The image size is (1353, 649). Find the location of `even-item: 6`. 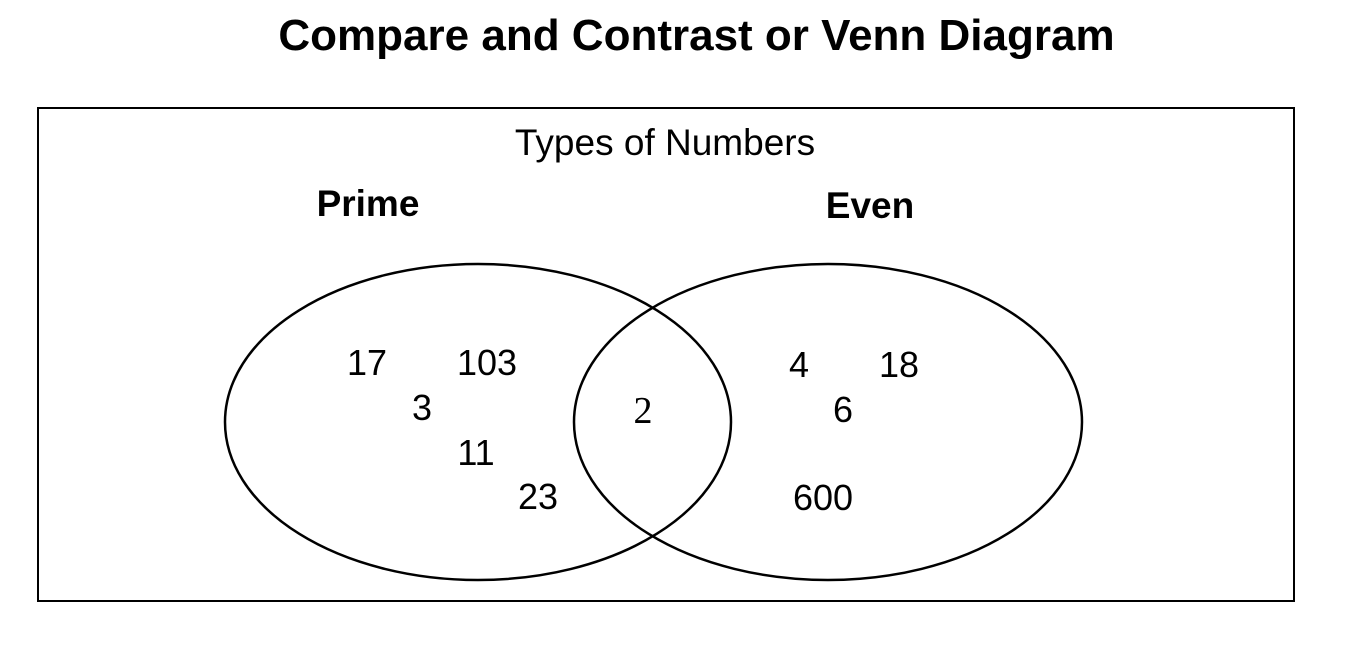

even-item: 6 is located at coordinates (843, 409).